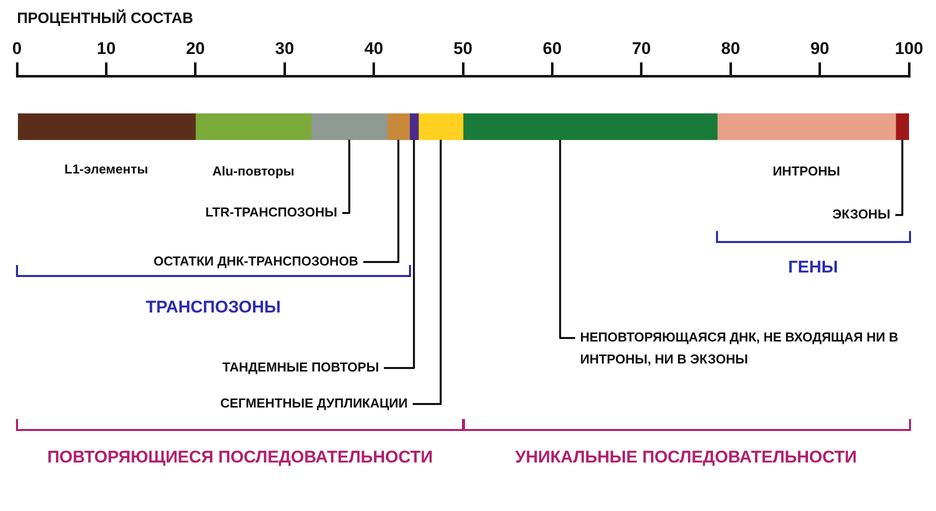 This screenshot has height=511, width=936. I want to click on series-label: Alu-повторы, so click(253, 171).